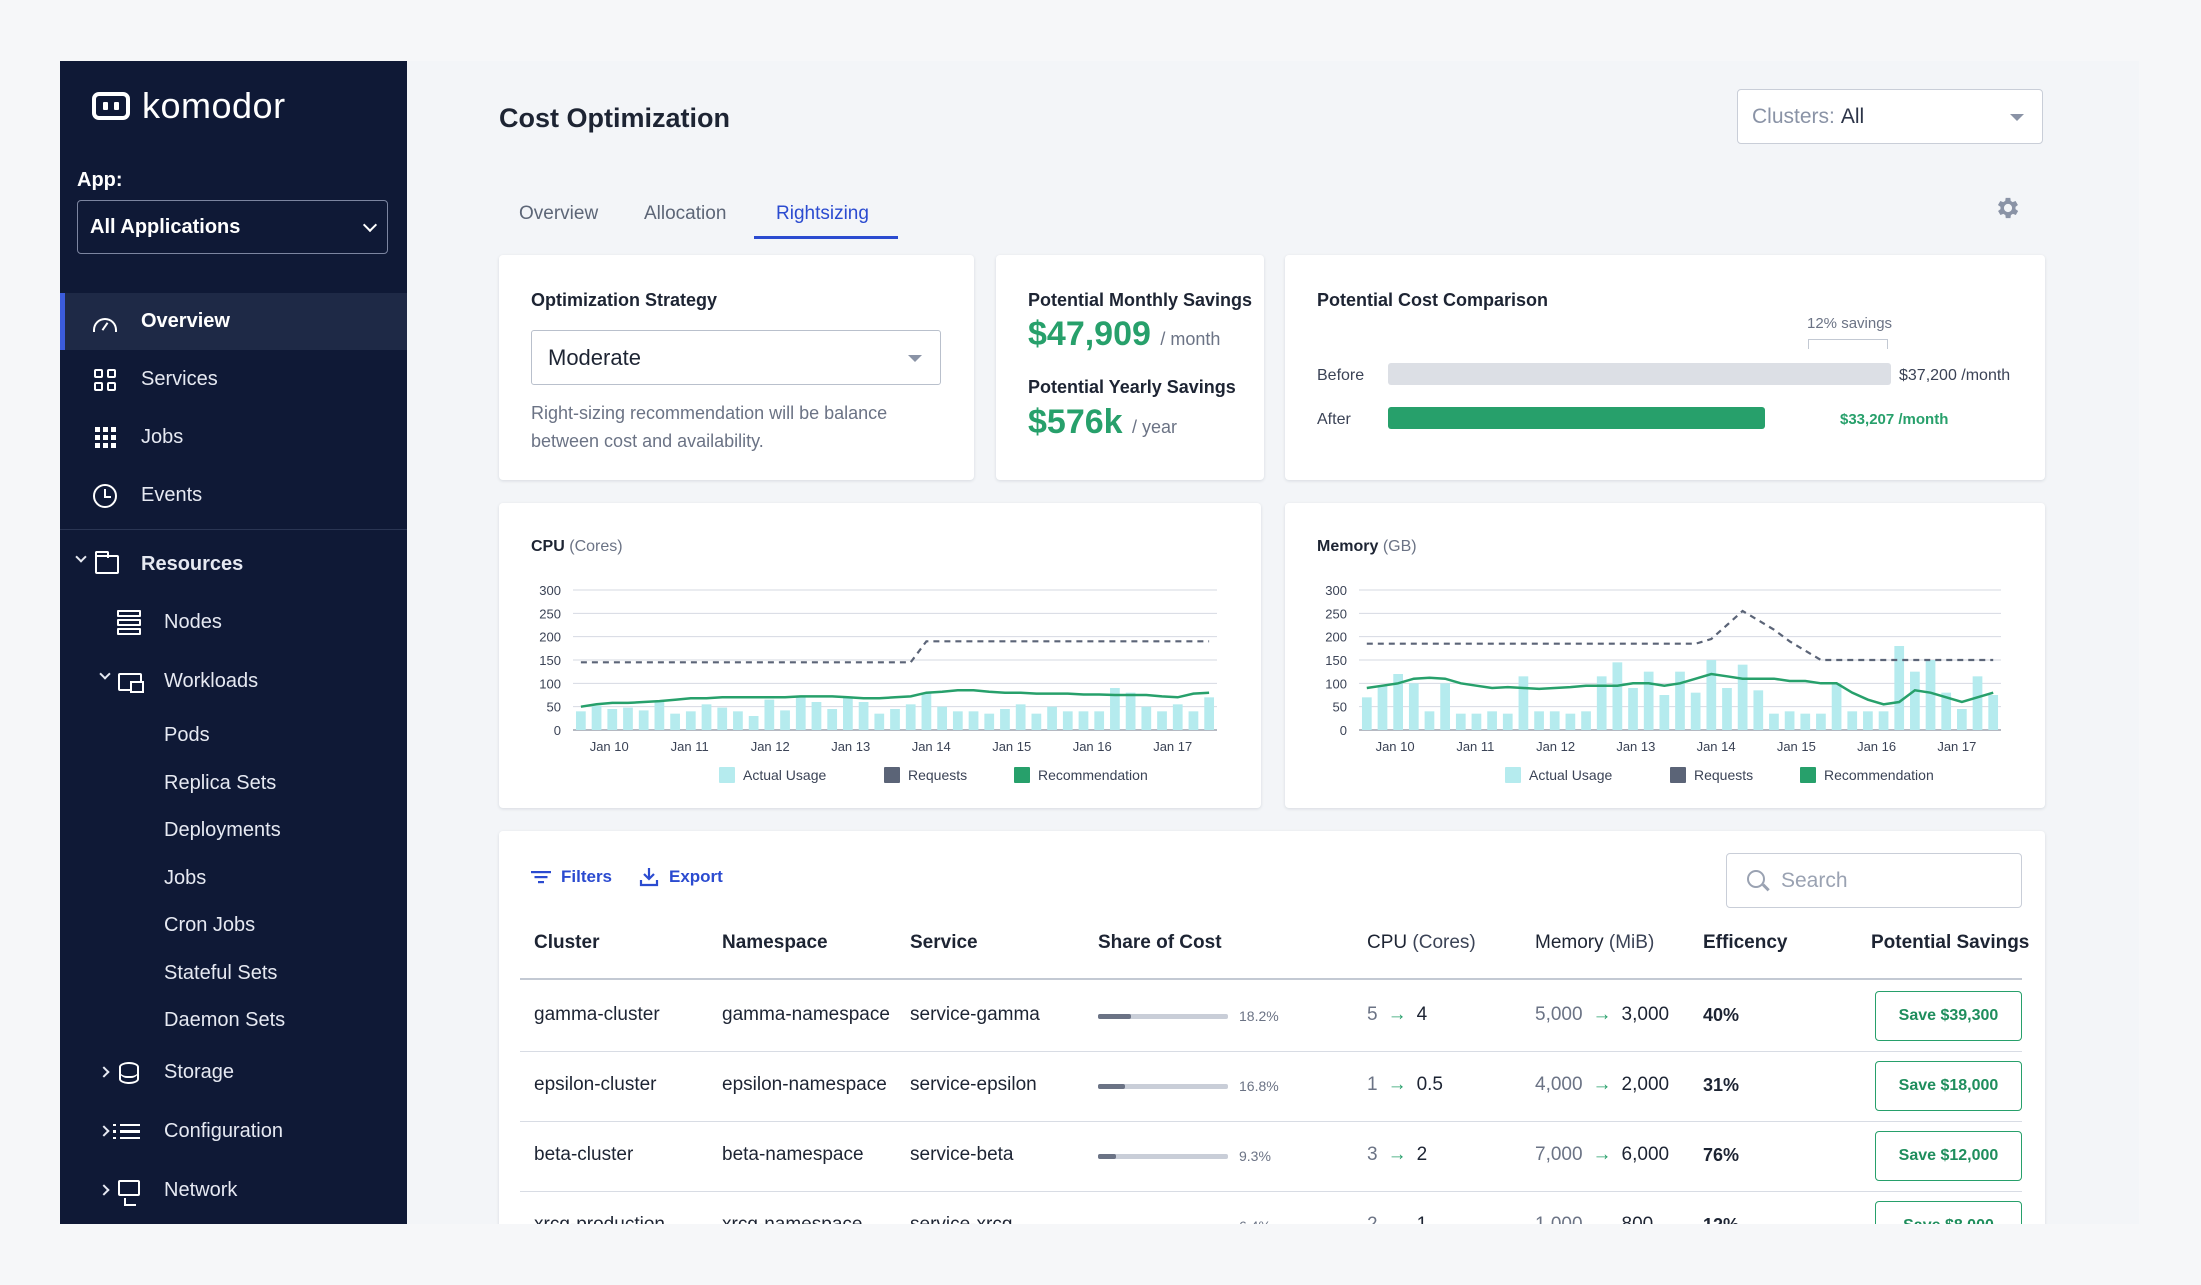 The image size is (2201, 1285). Describe the element at coordinates (2008, 208) in the screenshot. I see `gear-icon` at that location.